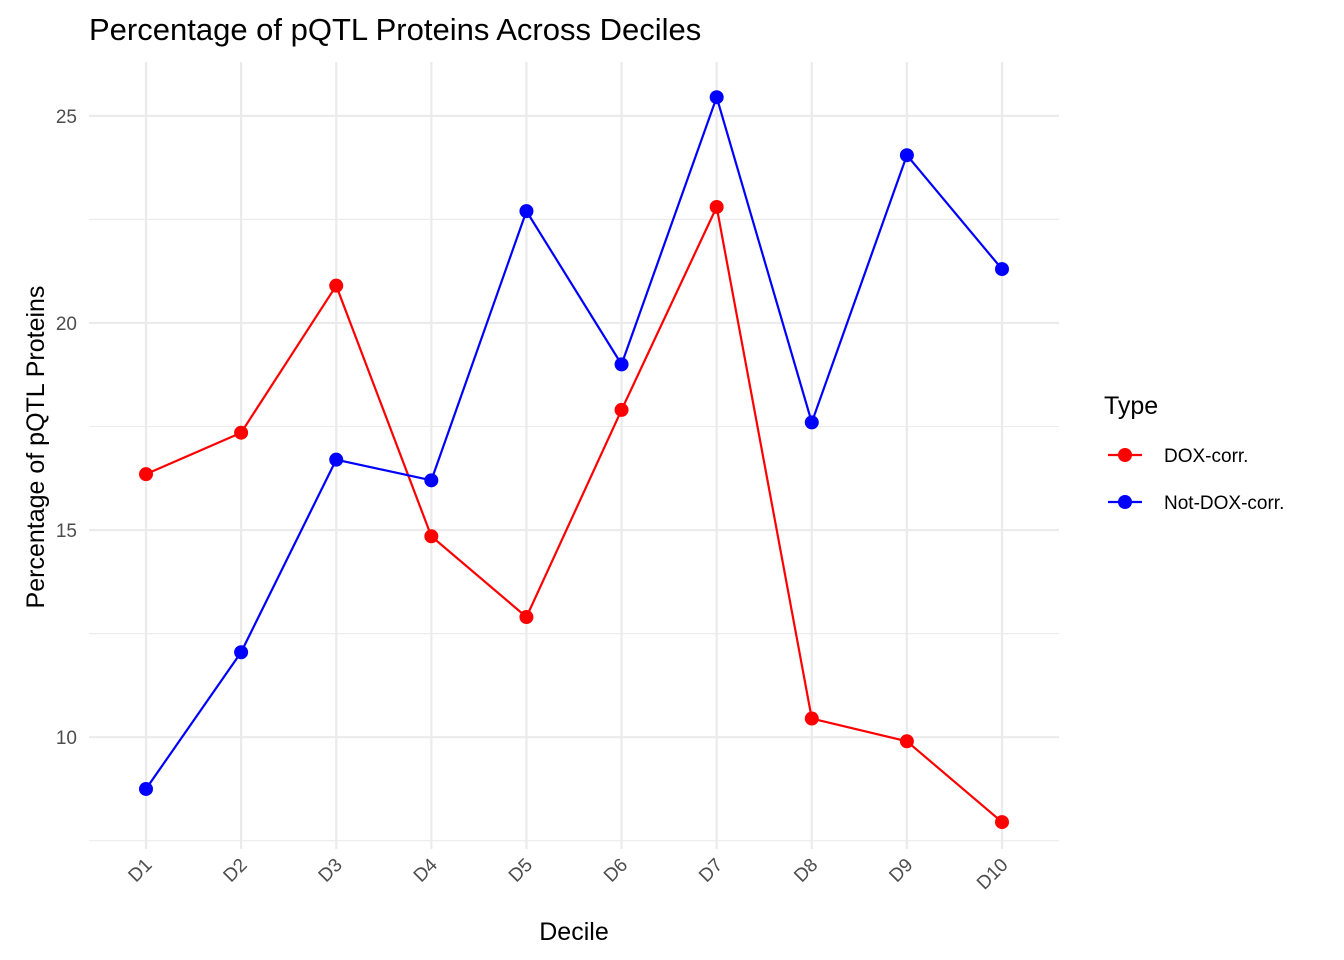  Describe the element at coordinates (36, 447) in the screenshot. I see `y-axis-title: Percentage of pQTL Proteins` at that location.